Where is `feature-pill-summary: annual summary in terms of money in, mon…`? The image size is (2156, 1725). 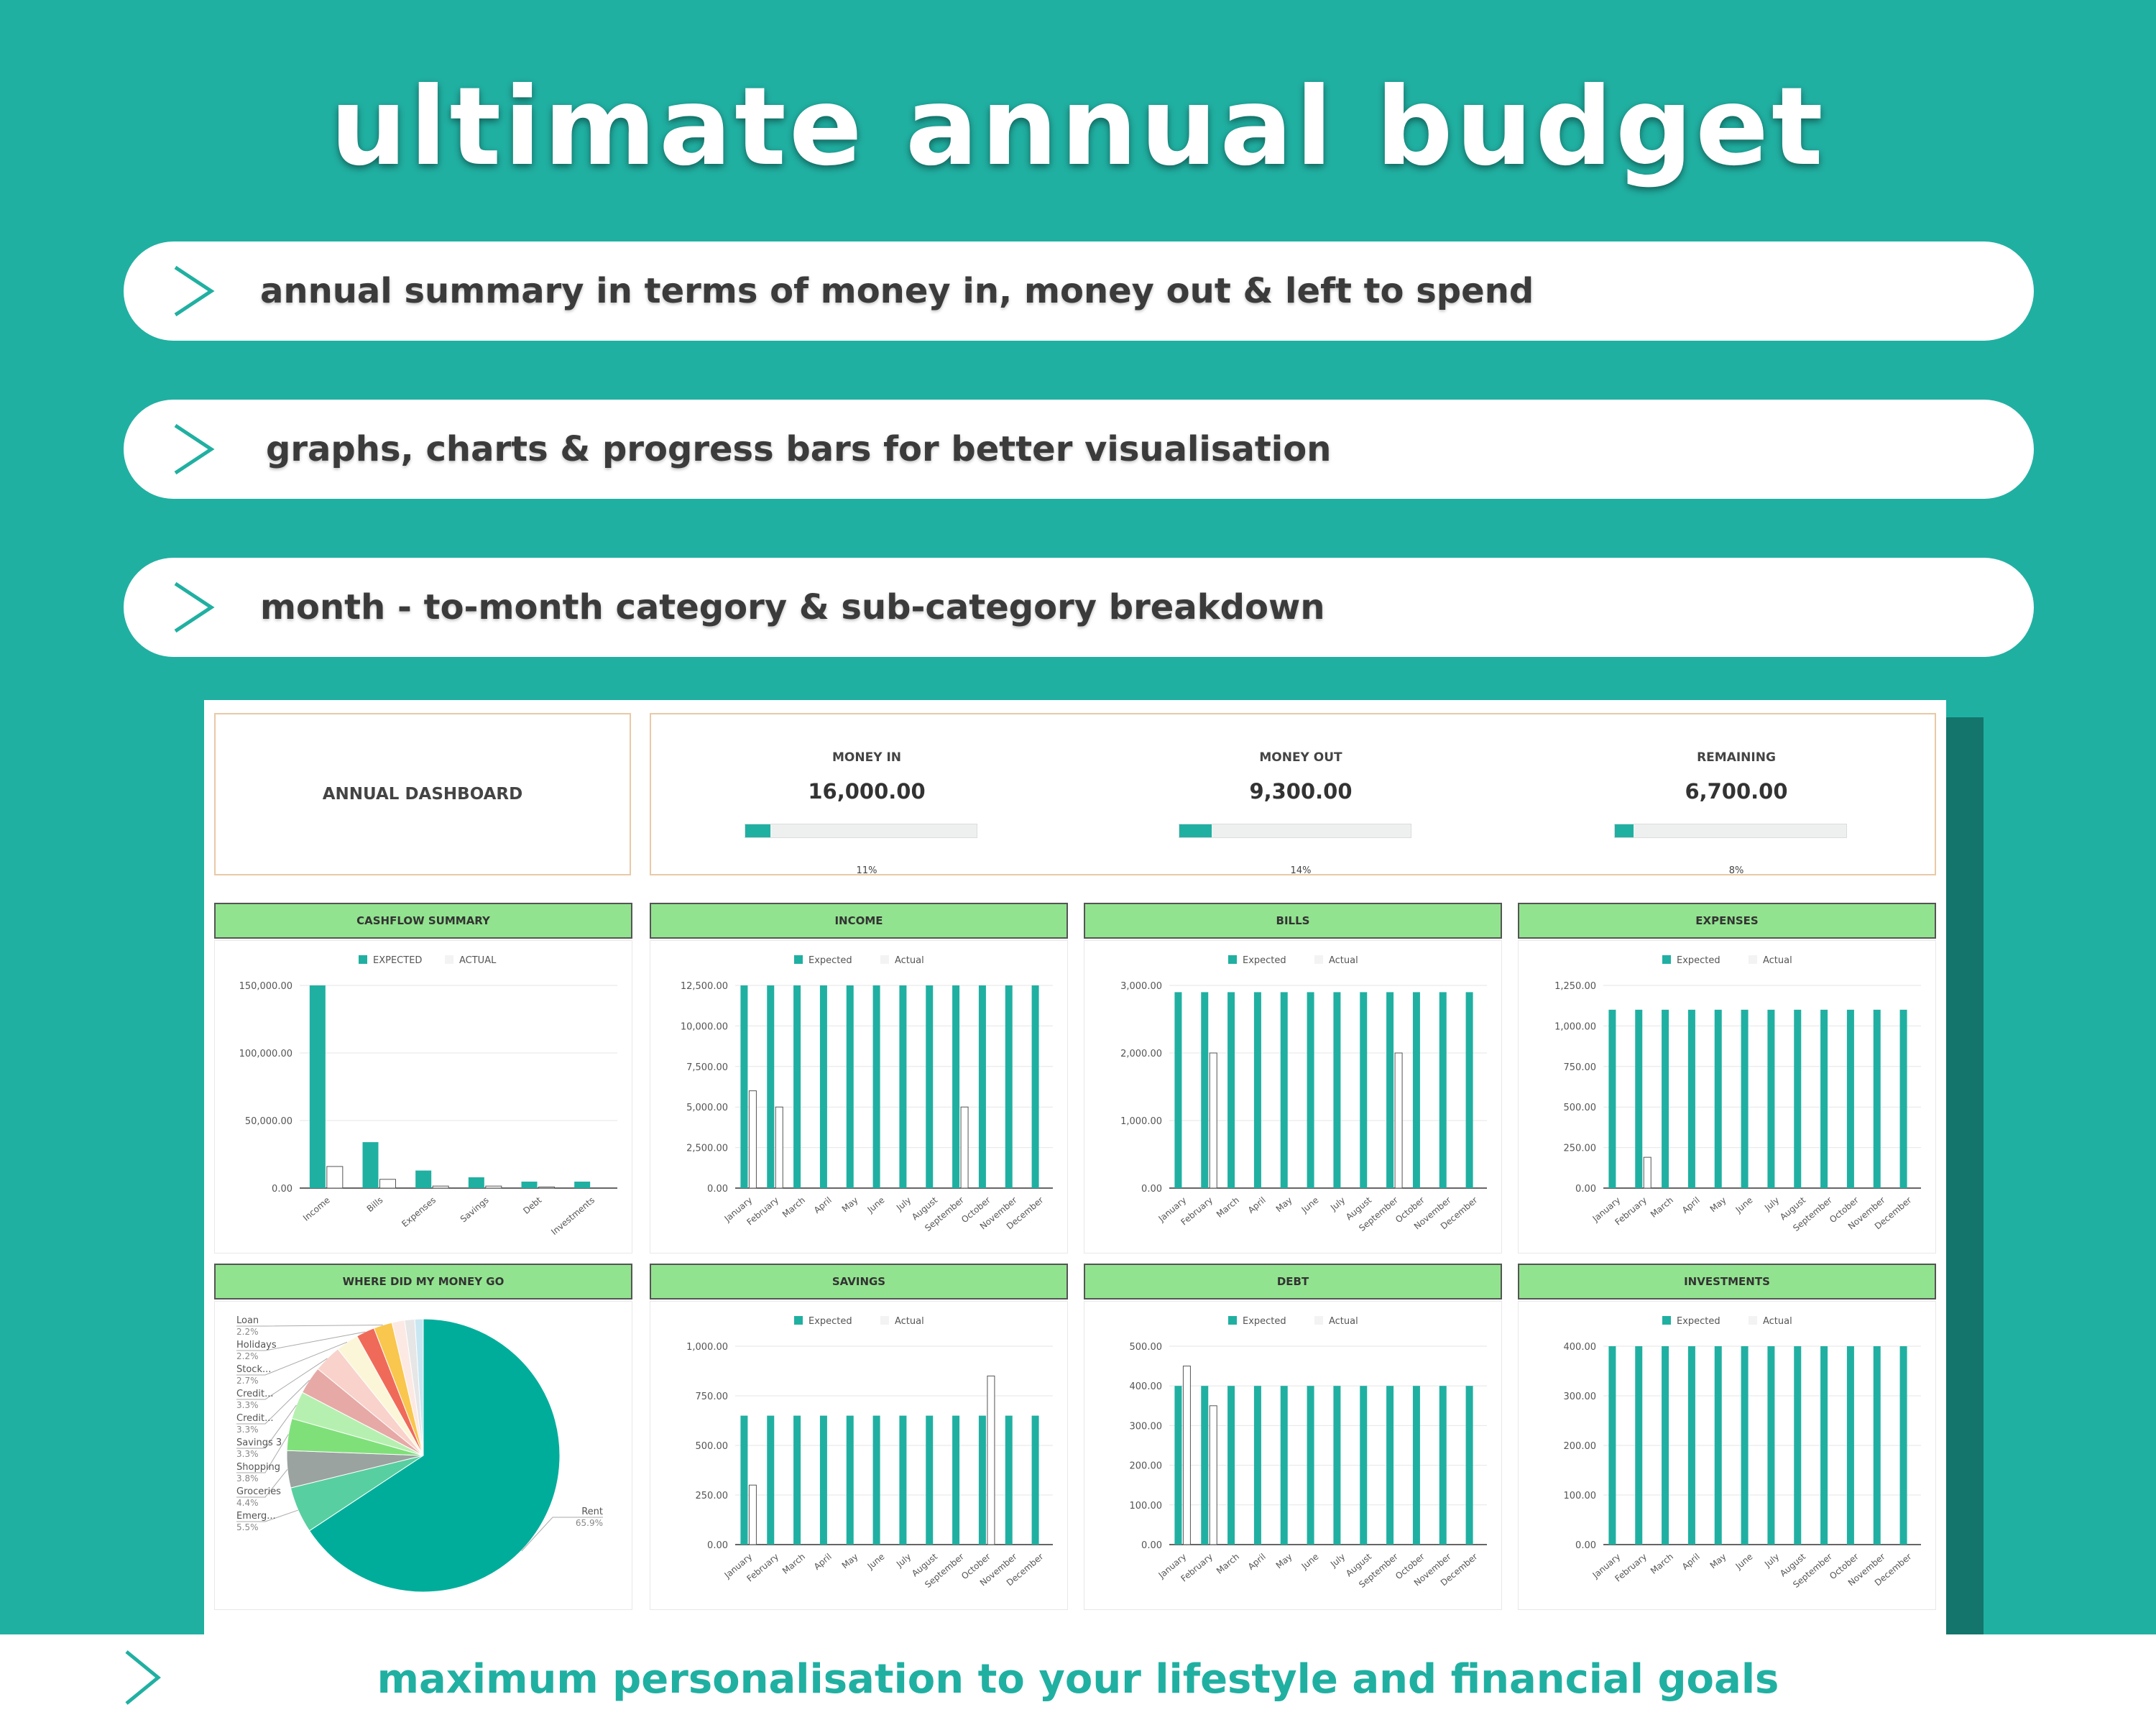
feature-pill-summary: annual summary in terms of money in, mon… is located at coordinates (1079, 291).